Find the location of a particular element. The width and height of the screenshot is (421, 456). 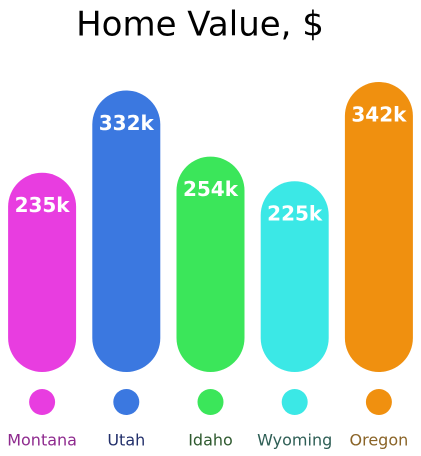

value-label: 225k is located at coordinates (295, 214).